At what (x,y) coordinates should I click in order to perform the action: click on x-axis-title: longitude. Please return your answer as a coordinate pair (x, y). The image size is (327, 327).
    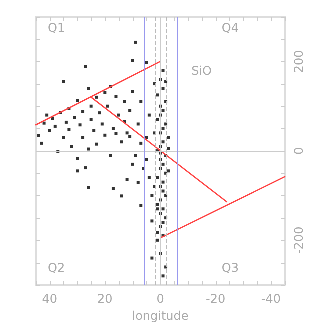
    Looking at the image, I should click on (160, 316).